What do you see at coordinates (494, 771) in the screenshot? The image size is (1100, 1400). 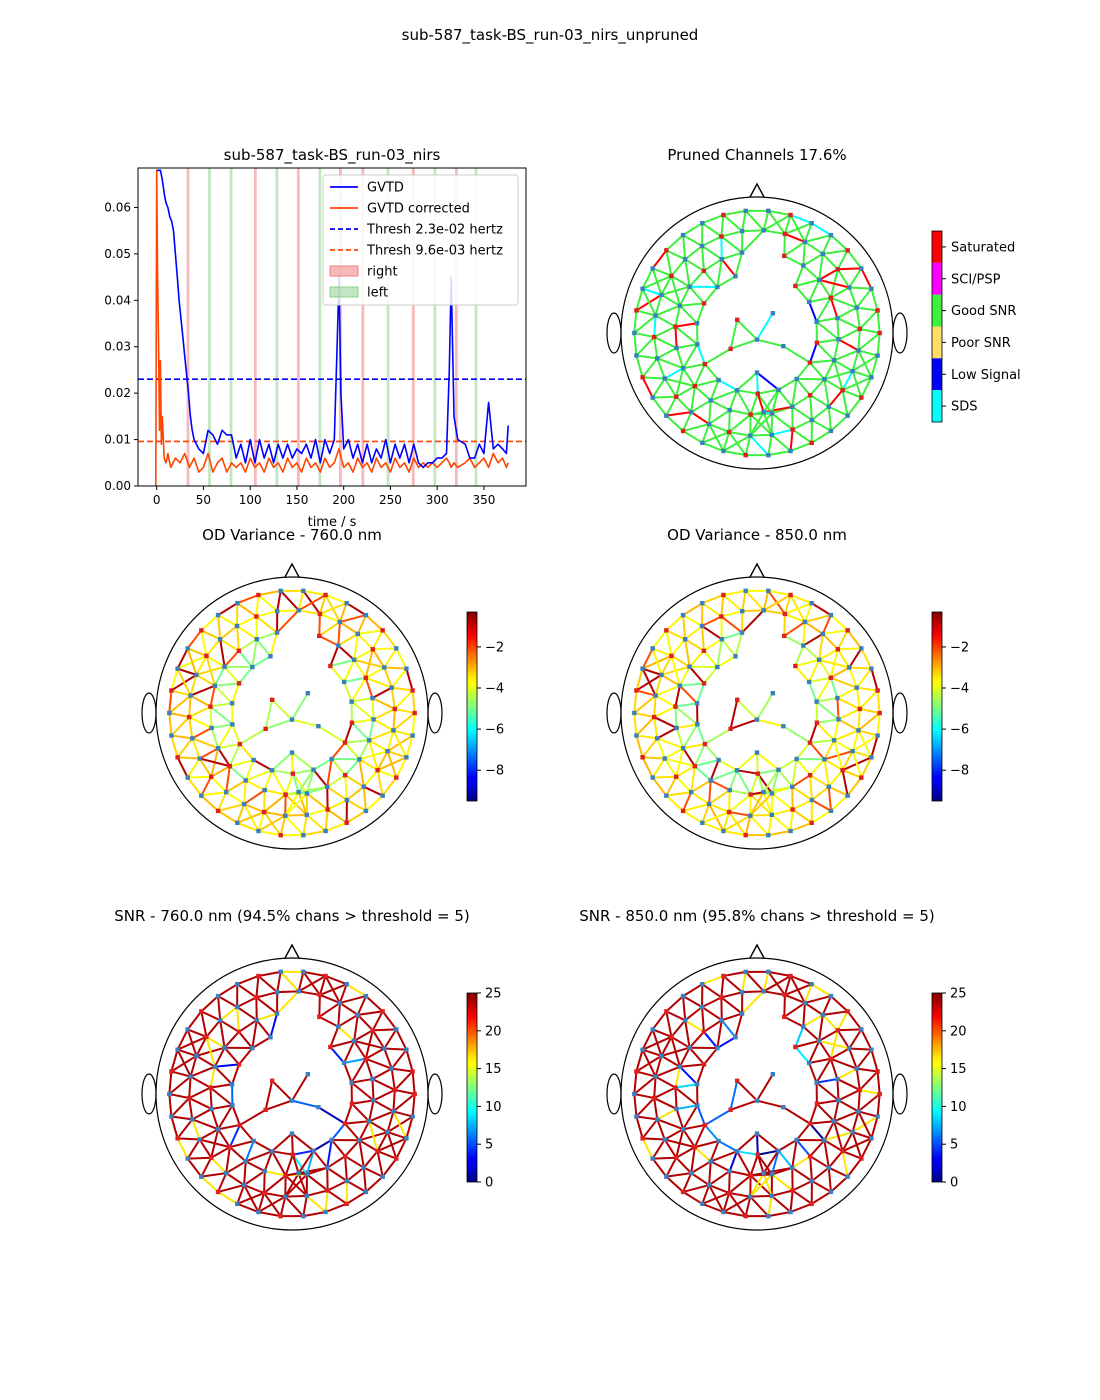 I see `colorbar-label: −8` at bounding box center [494, 771].